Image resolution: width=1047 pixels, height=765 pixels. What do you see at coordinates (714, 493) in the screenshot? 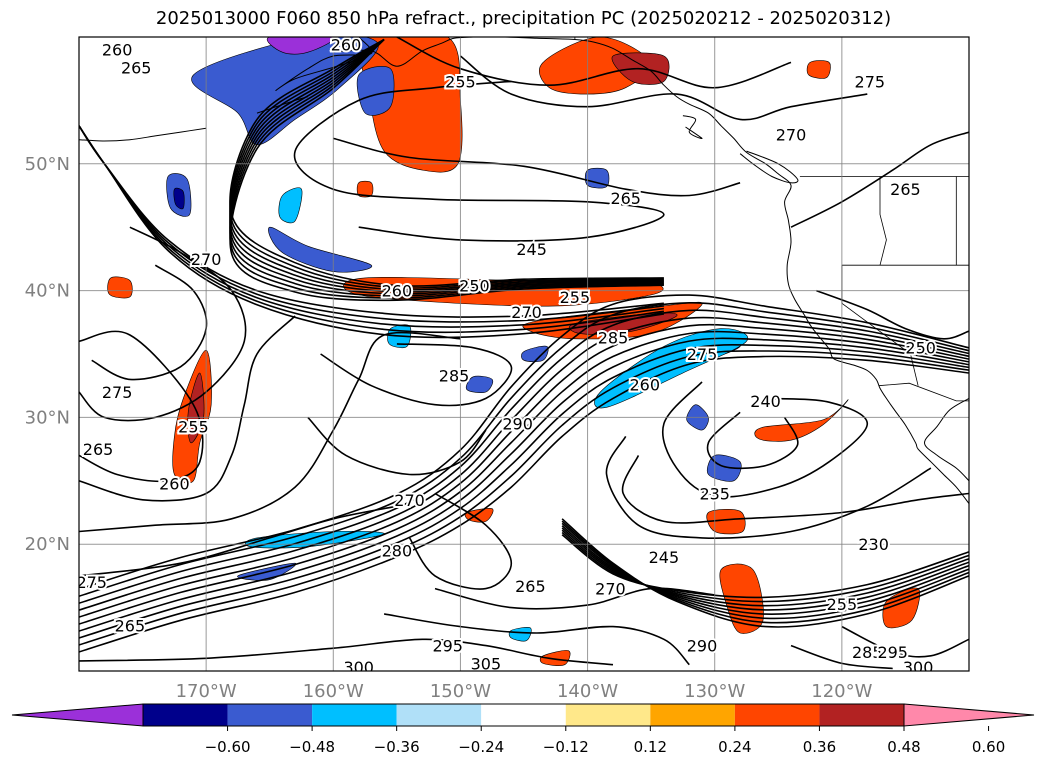
I see `contour-label: 235` at bounding box center [714, 493].